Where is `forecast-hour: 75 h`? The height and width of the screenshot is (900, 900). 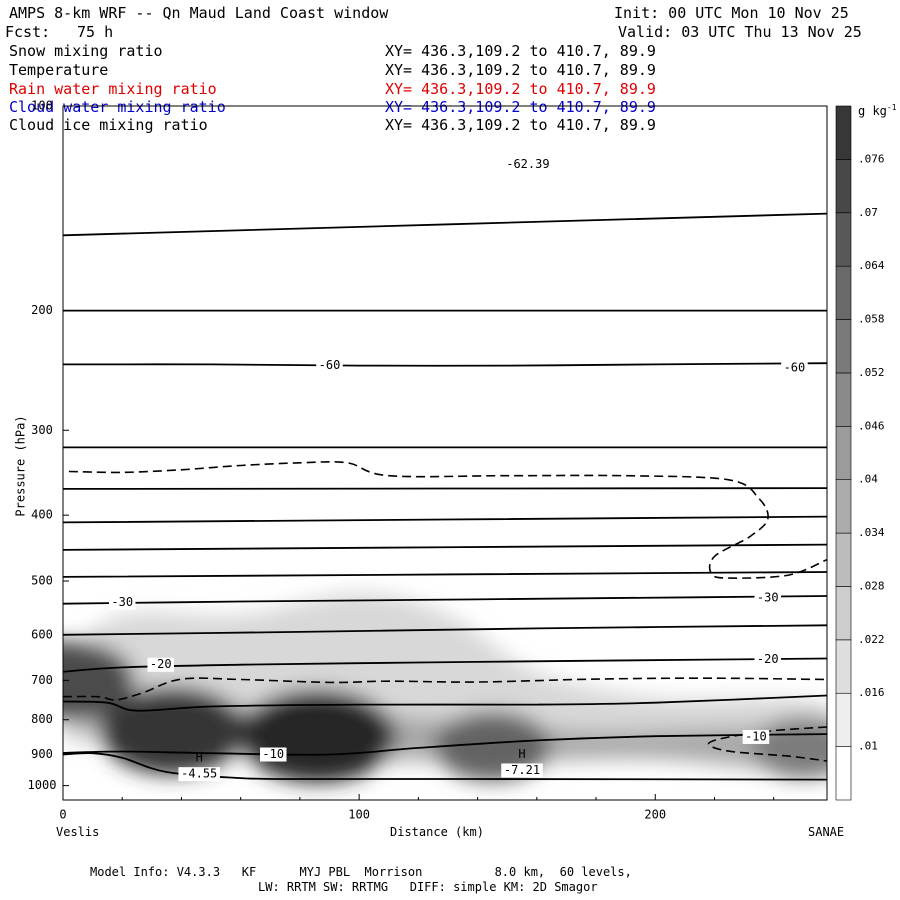 forecast-hour: 75 h is located at coordinates (95, 32).